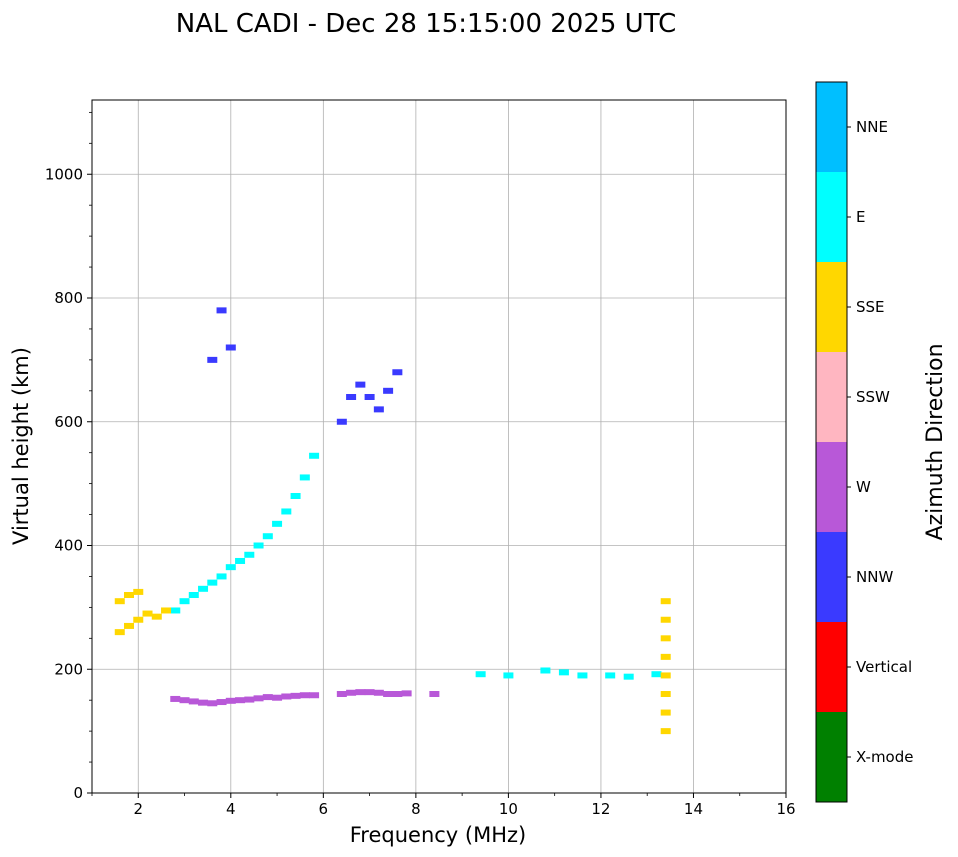 Image resolution: width=958 pixels, height=857 pixels. I want to click on y-tick-label: 600, so click(68, 422).